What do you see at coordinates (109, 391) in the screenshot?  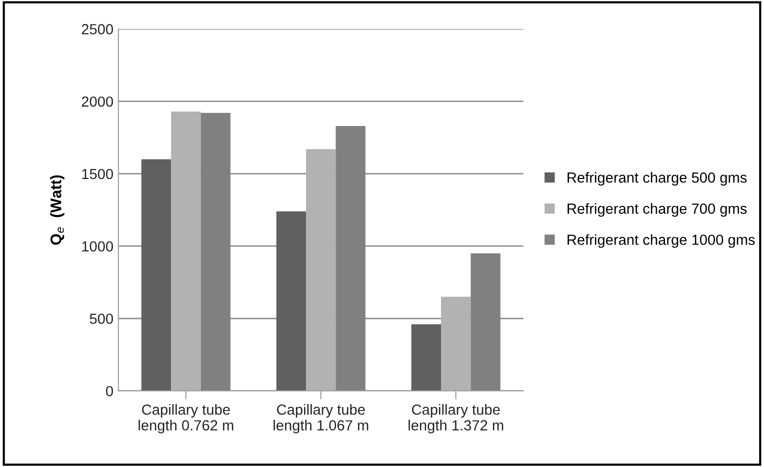 I see `y-tick-label: 0` at bounding box center [109, 391].